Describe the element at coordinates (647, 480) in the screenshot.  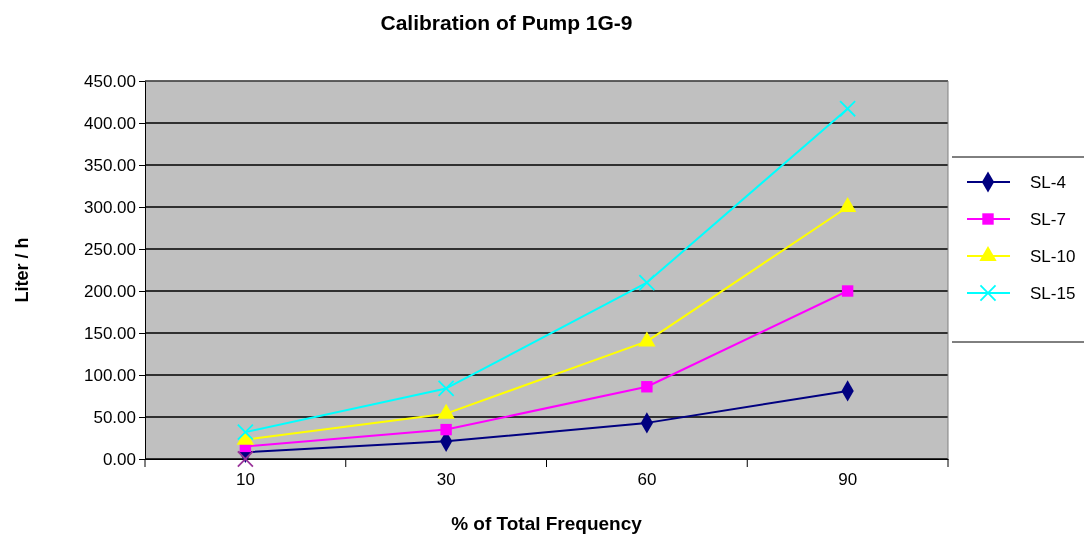
I see `x-tick-label: 60` at that location.